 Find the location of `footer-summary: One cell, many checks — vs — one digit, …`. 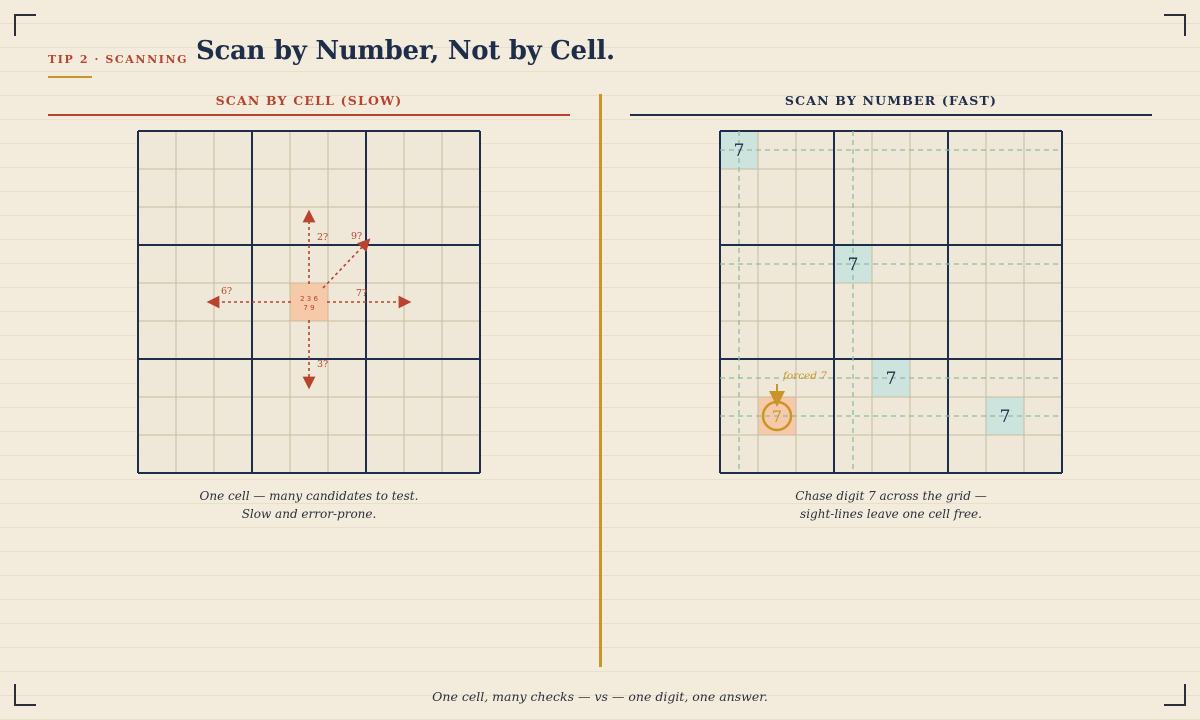

footer-summary: One cell, many checks — vs — one digit, … is located at coordinates (600, 696).